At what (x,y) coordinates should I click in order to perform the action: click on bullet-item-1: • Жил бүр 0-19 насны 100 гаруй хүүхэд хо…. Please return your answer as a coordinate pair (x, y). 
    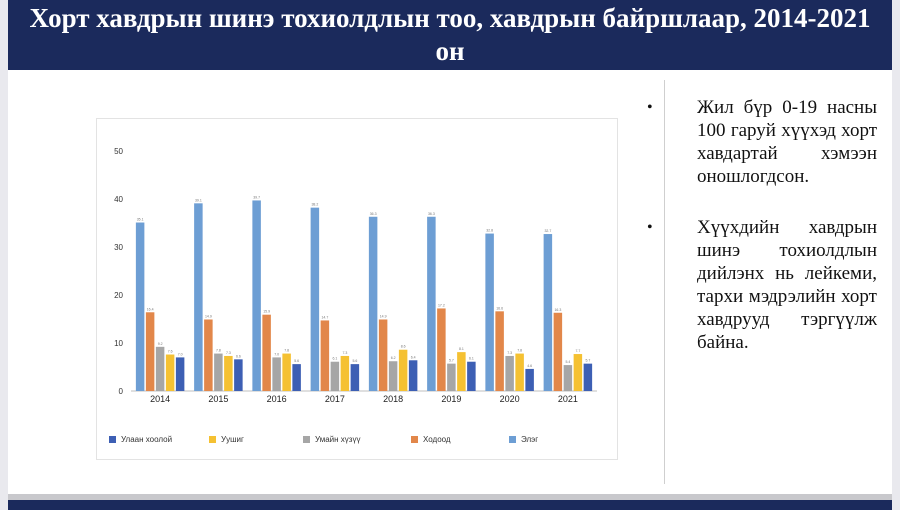
    Looking at the image, I should click on (761, 142).